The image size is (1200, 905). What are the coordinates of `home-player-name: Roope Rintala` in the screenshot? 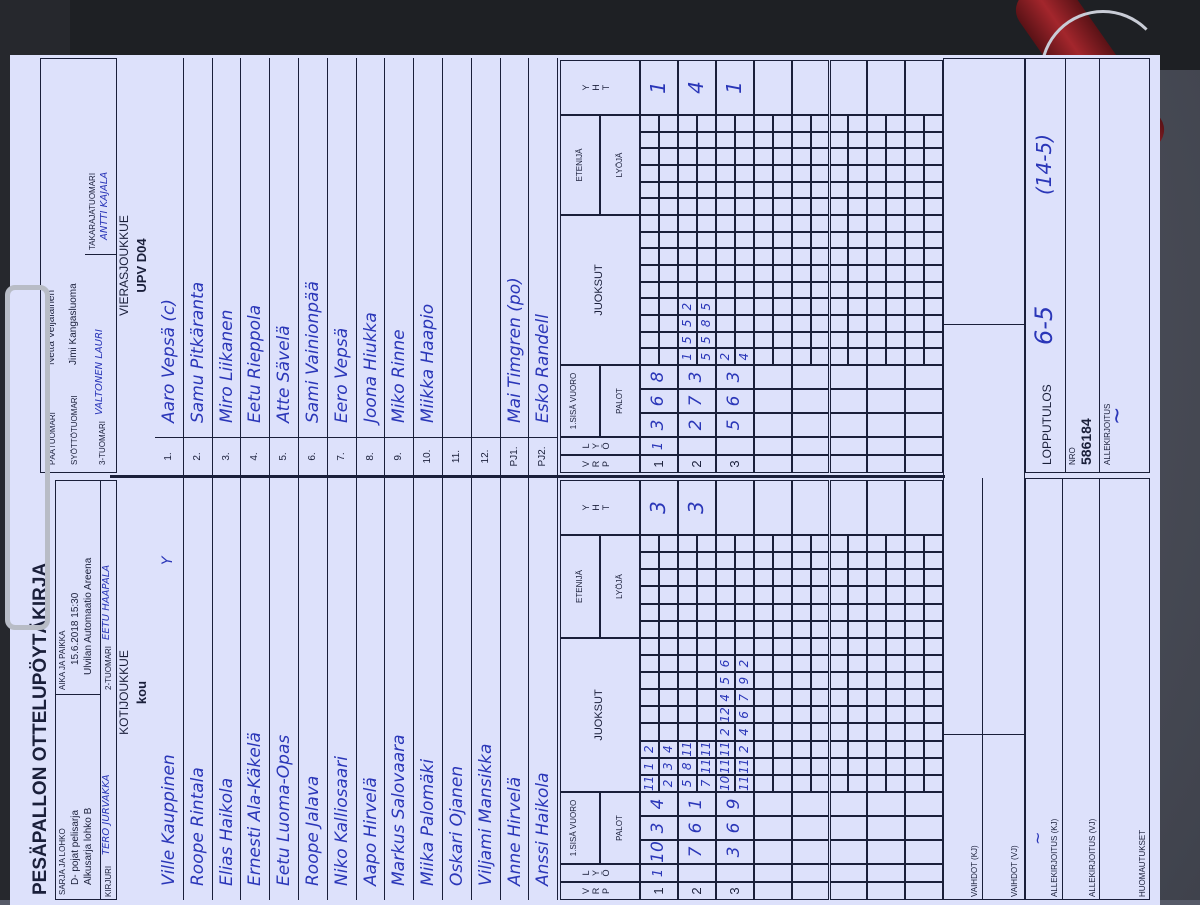 It's located at (197, 826).